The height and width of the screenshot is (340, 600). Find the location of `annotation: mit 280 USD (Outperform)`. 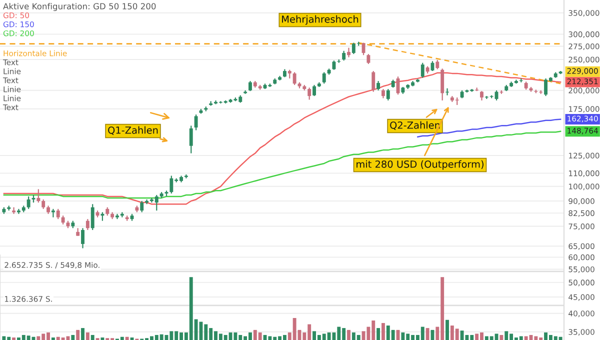

annotation: mit 280 USD (Outperform) is located at coordinates (420, 165).